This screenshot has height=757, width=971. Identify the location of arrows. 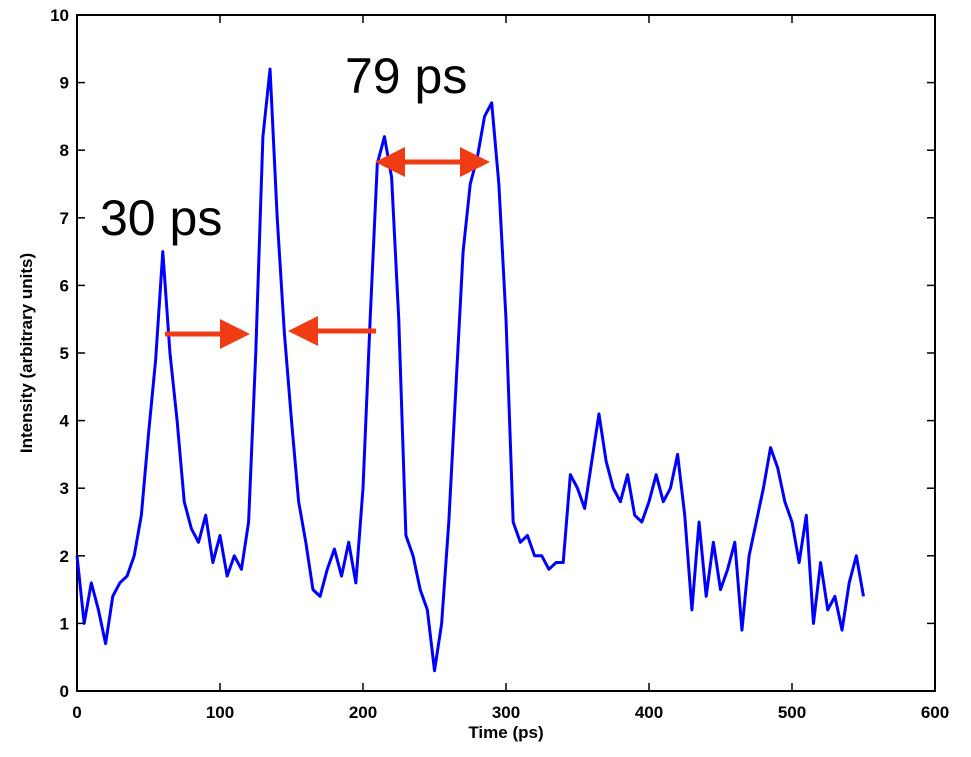
(327, 248).